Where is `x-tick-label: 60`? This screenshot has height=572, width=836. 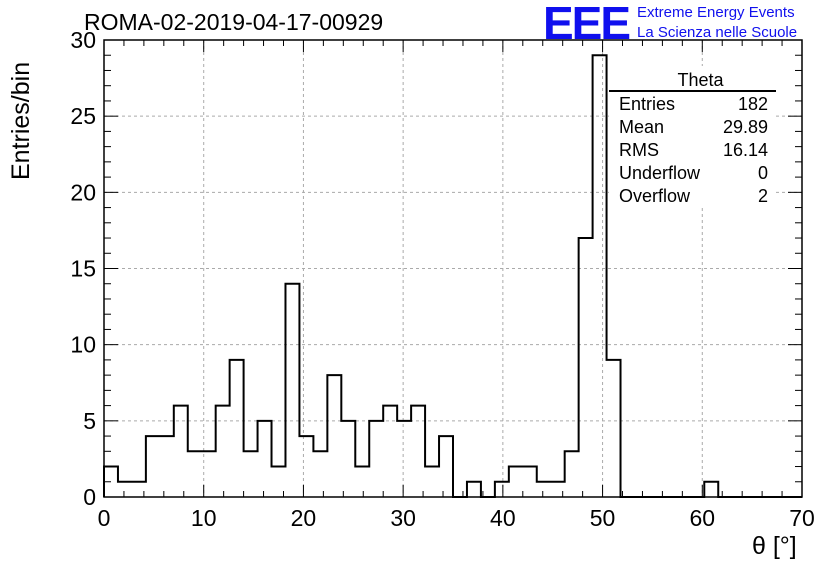
x-tick-label: 60 is located at coordinates (702, 518).